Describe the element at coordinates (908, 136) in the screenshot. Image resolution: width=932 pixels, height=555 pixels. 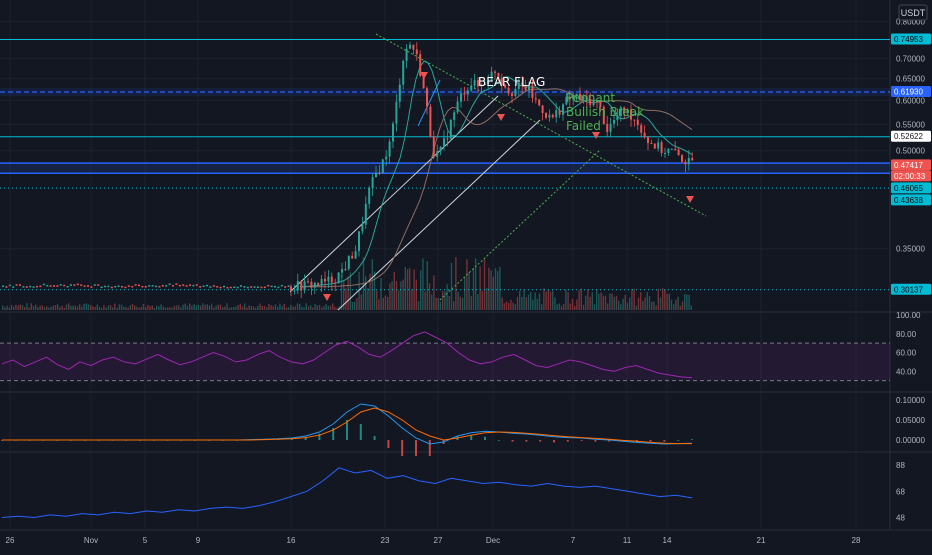
I see `price-label: 0.52622` at that location.